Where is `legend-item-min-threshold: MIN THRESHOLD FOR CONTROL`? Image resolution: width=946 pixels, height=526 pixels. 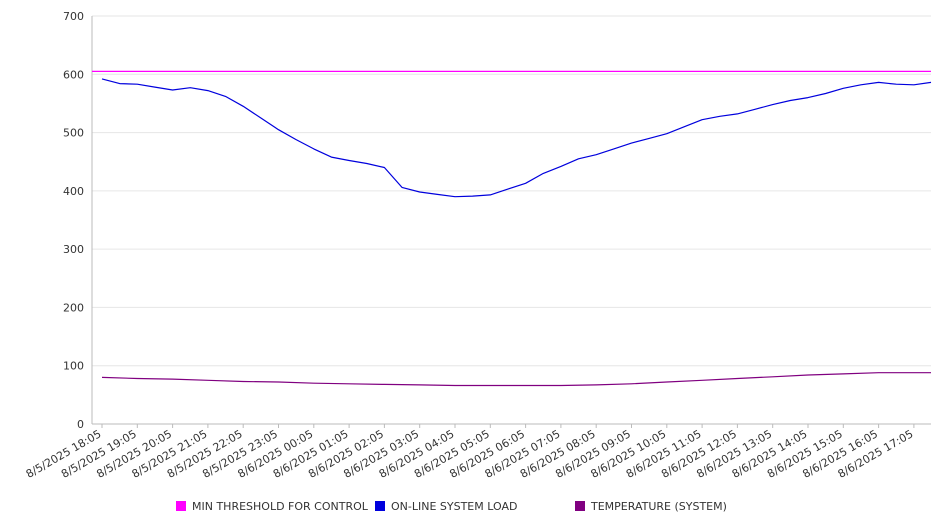
legend-item-min-threshold: MIN THRESHOLD FOR CONTROL is located at coordinates (272, 506).